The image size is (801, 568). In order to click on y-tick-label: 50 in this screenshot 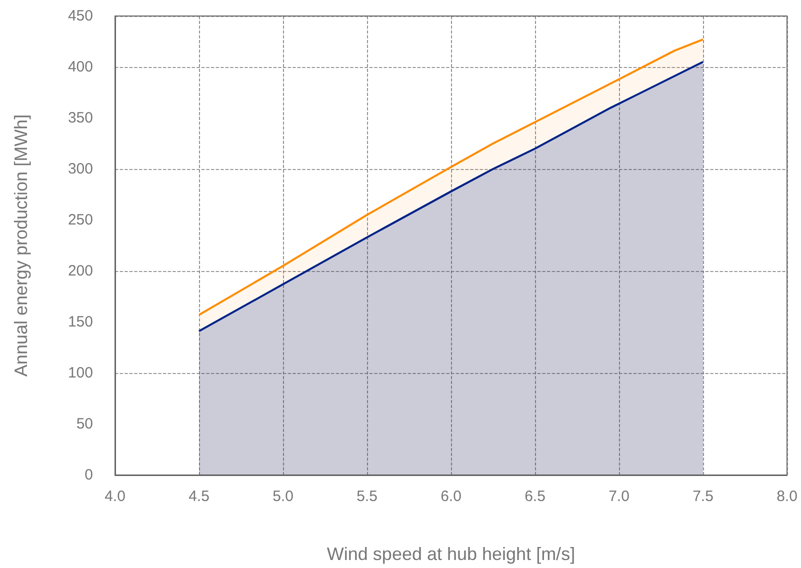, I will do `click(84, 424)`.